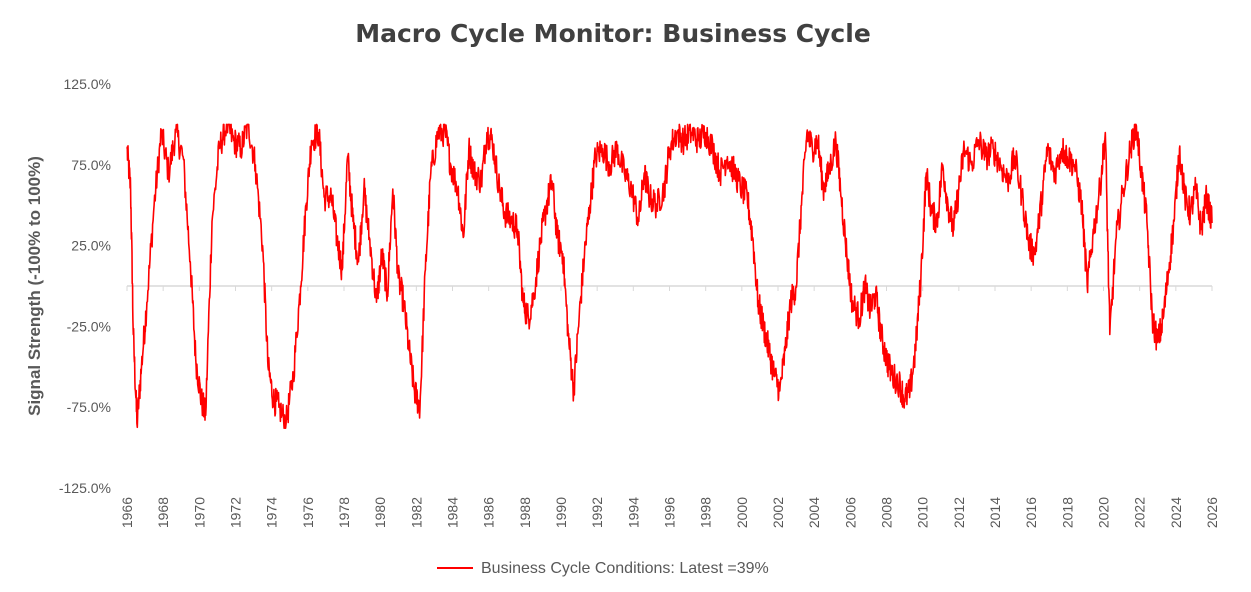 Image resolution: width=1251 pixels, height=592 pixels. I want to click on x-tick-label: 2018, so click(1067, 512).